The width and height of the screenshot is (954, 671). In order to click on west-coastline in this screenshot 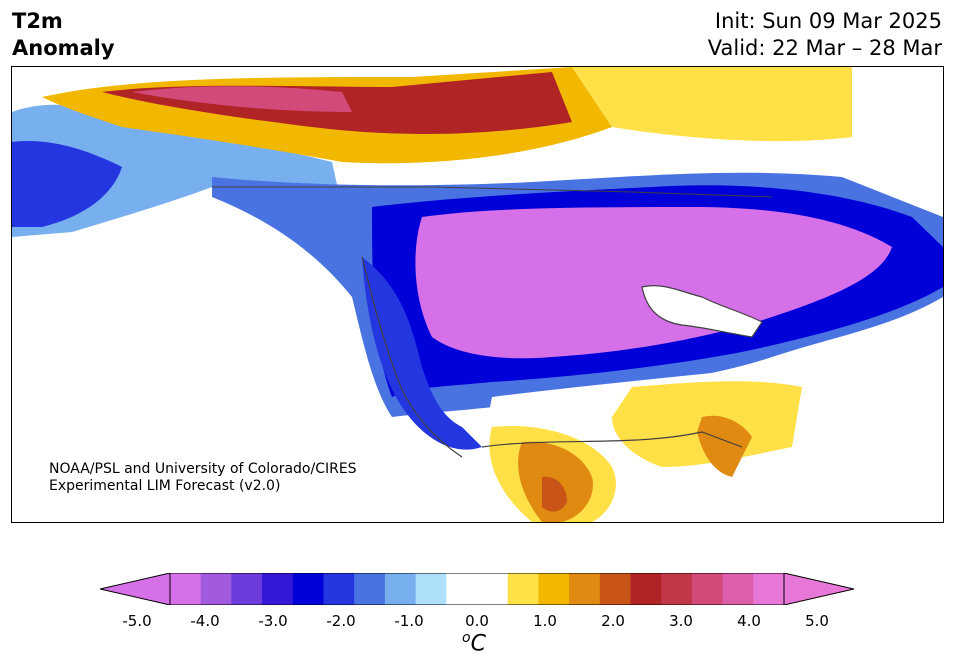, I will do `click(412, 357)`.